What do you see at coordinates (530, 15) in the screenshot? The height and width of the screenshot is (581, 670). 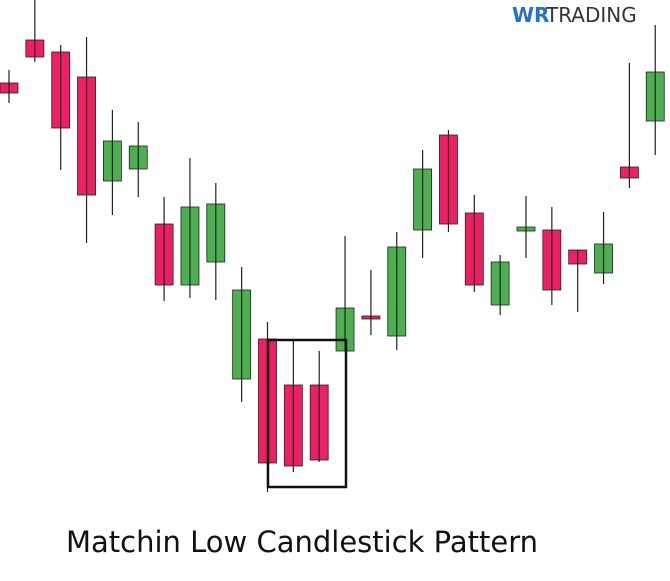 I see `logo-mark: WR` at bounding box center [530, 15].